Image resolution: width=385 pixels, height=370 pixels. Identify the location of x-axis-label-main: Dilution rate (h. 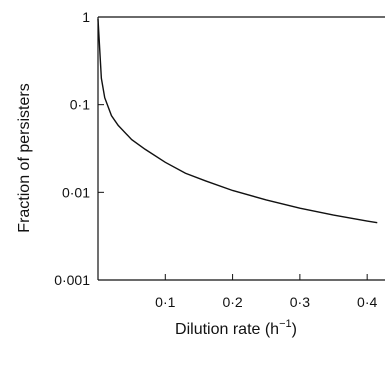
(227, 329).